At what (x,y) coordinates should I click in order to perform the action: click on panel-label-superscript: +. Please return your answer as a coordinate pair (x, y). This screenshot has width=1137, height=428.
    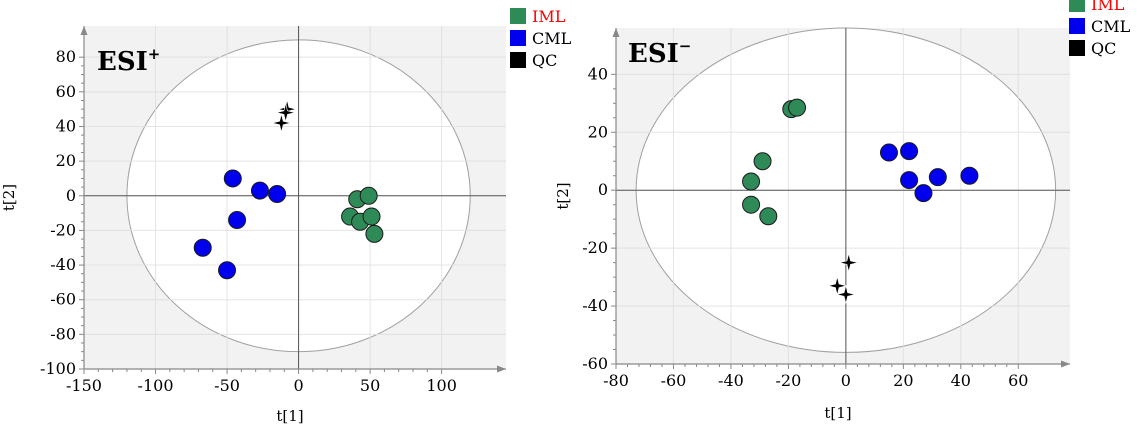
    Looking at the image, I should click on (154, 54).